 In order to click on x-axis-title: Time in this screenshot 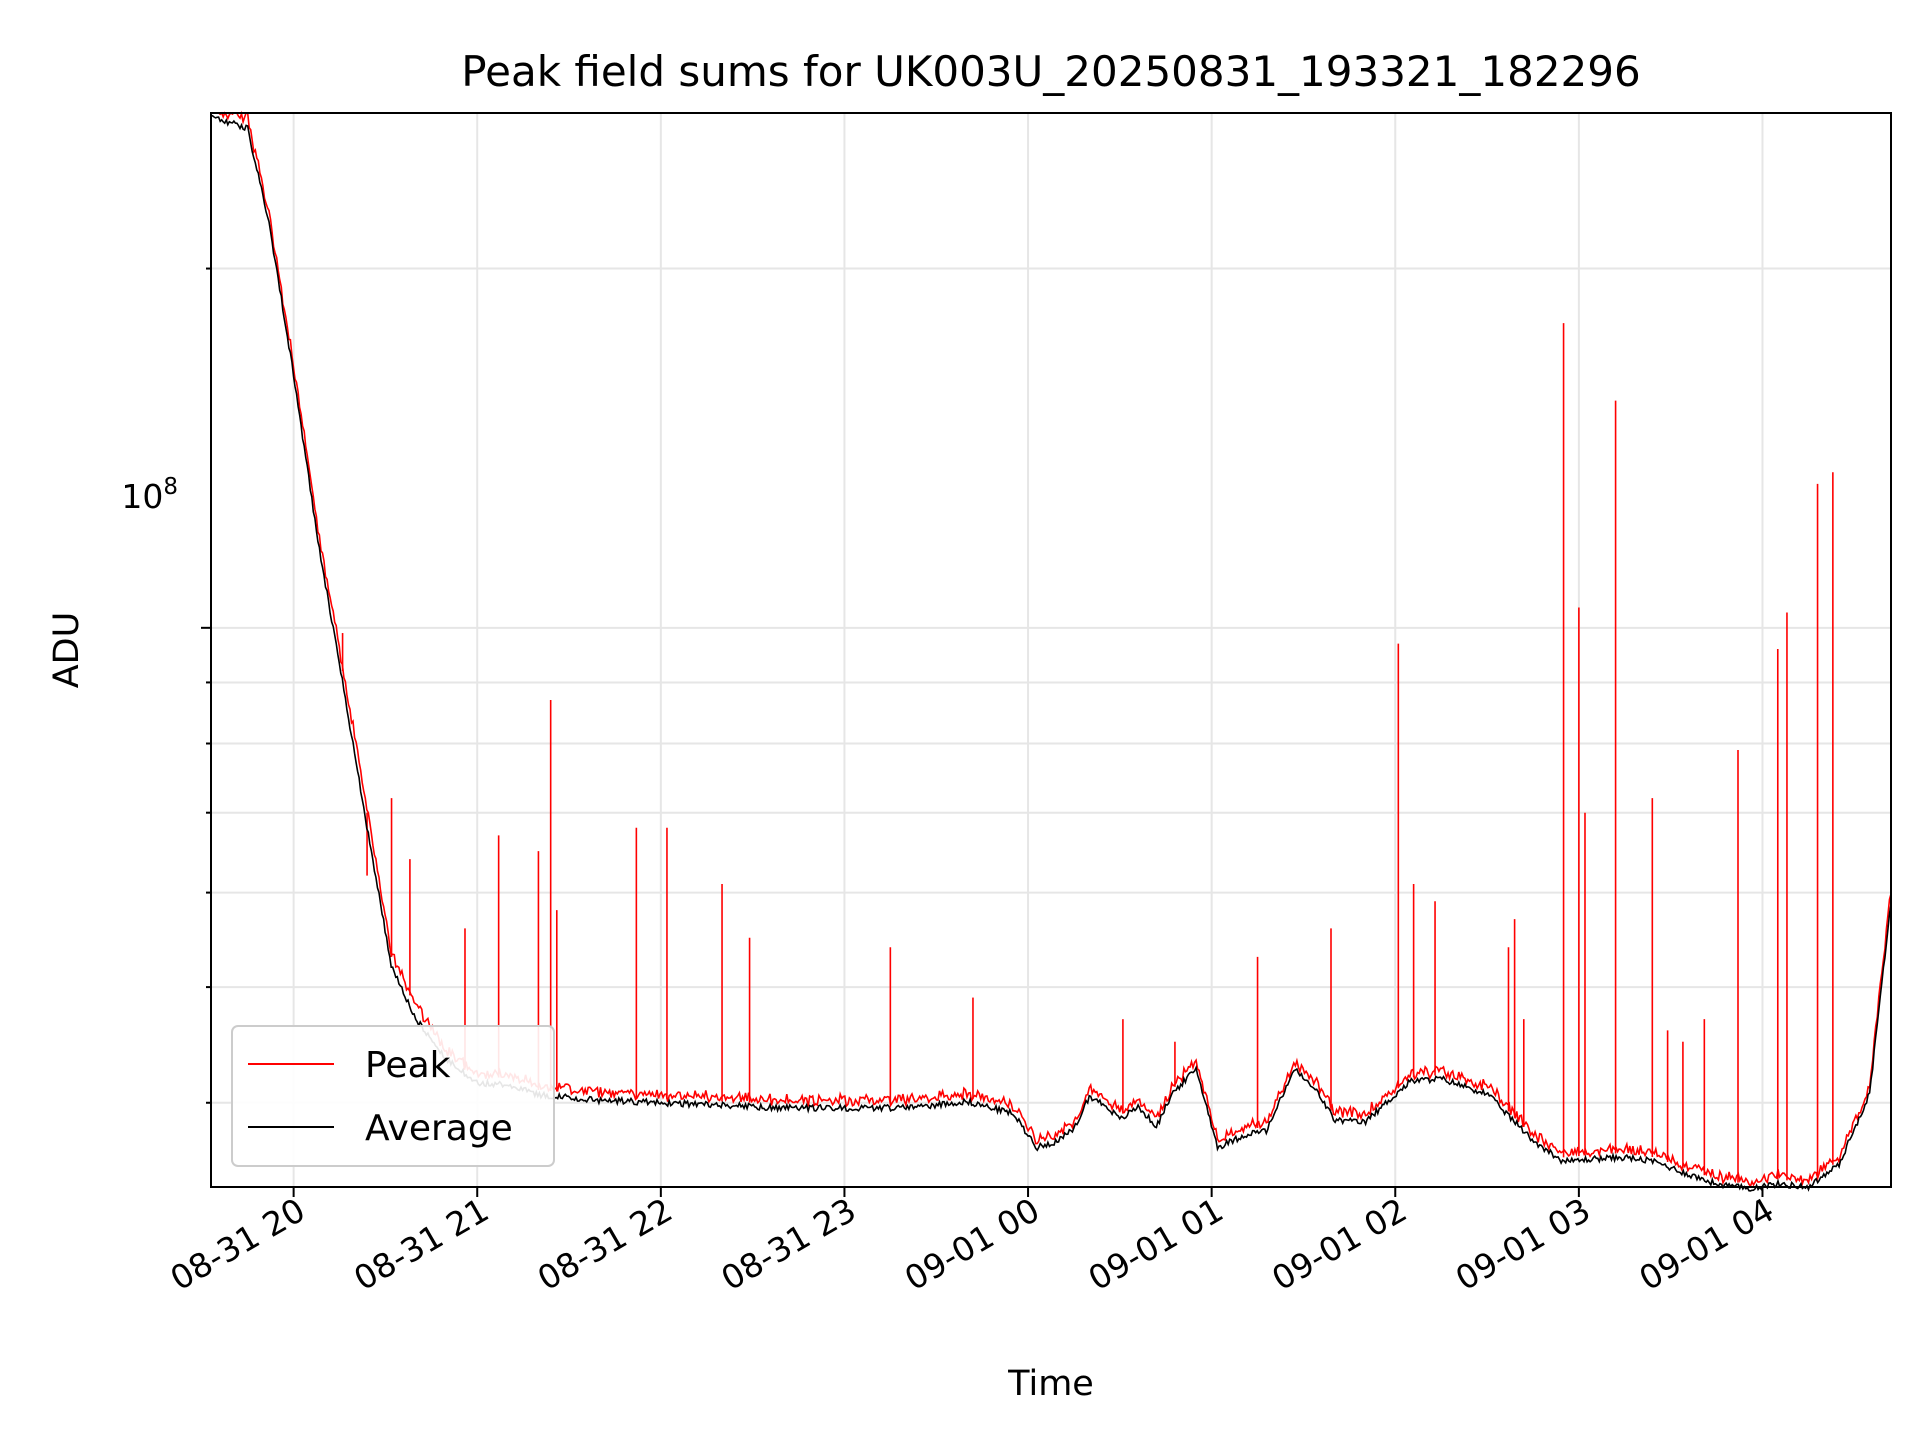, I will do `click(1050, 1384)`.